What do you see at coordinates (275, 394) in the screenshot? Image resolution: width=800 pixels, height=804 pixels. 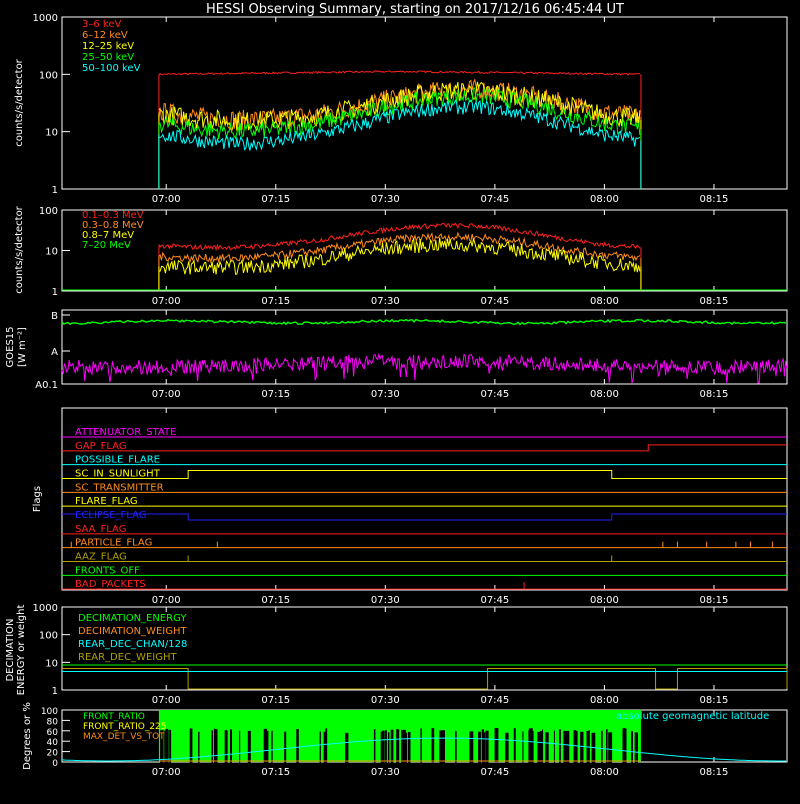 I see `panel3-xtick-label: 07:15` at bounding box center [275, 394].